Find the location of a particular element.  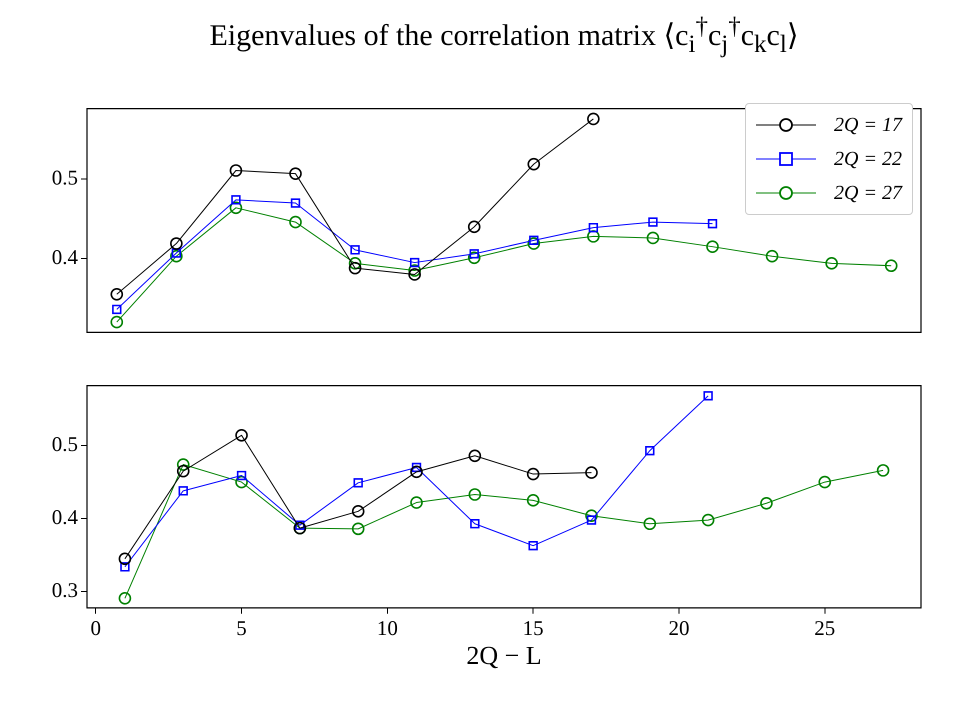

x-axis-title: 2Q − L is located at coordinates (504, 656).